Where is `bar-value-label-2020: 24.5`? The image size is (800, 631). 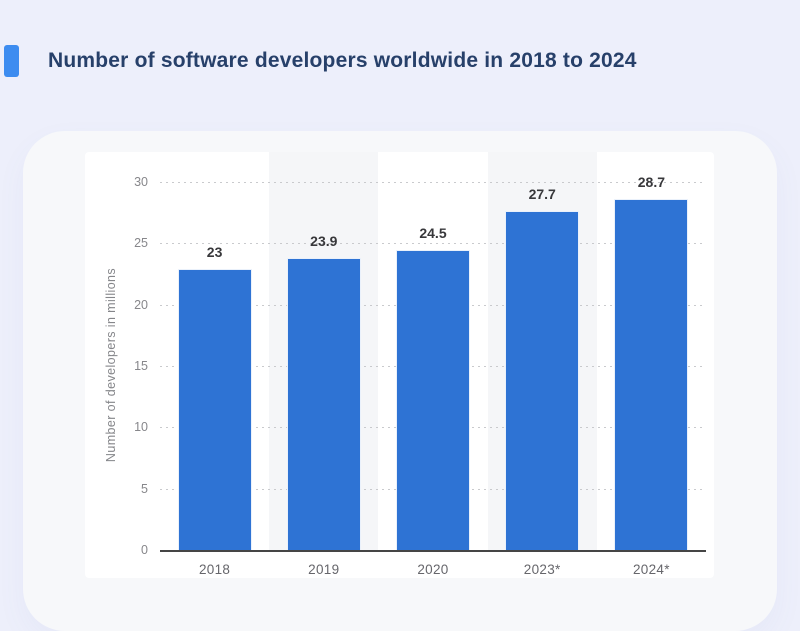 bar-value-label-2020: 24.5 is located at coordinates (433, 233).